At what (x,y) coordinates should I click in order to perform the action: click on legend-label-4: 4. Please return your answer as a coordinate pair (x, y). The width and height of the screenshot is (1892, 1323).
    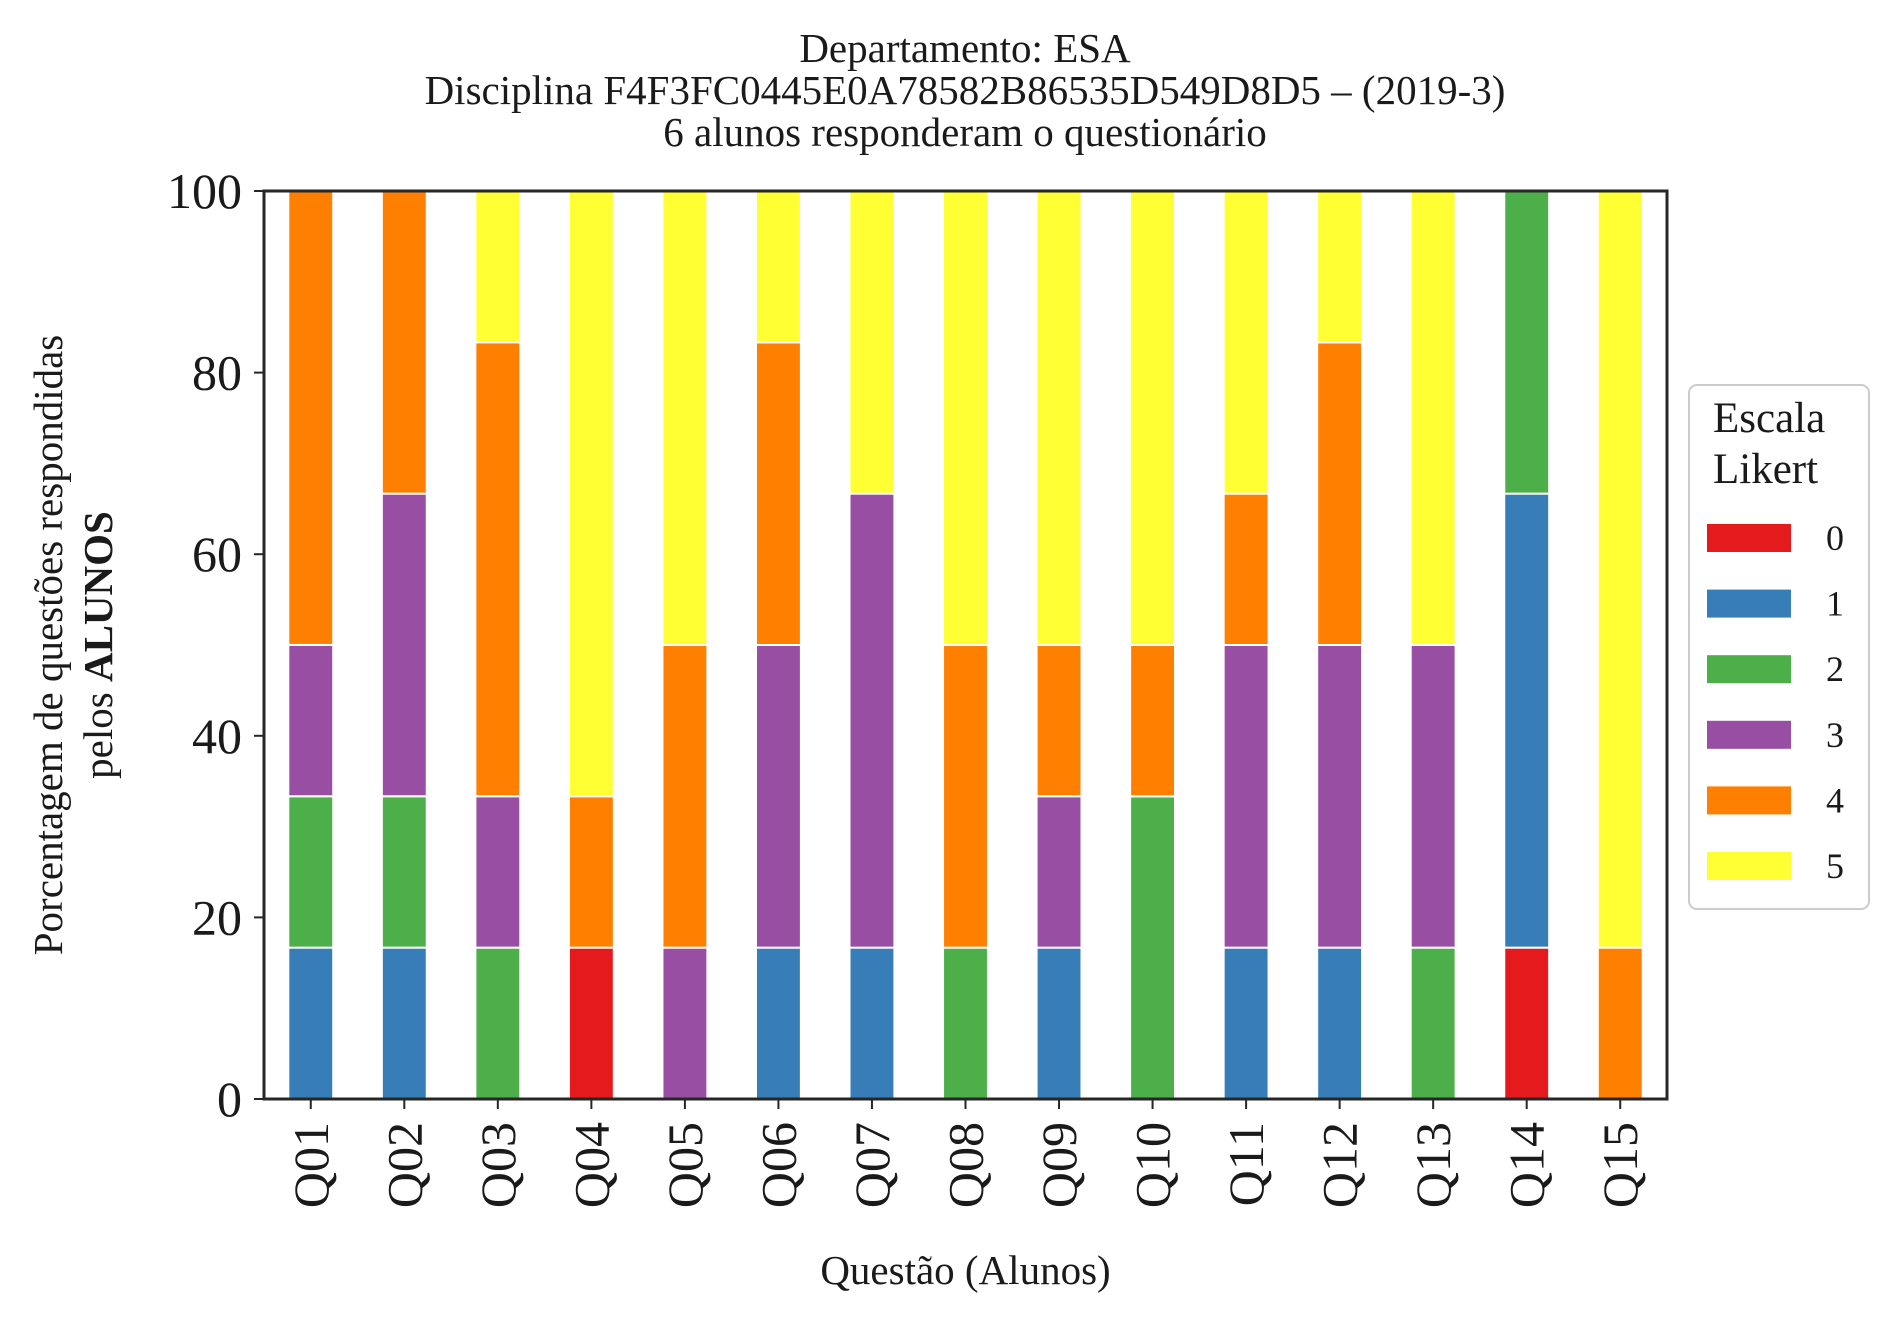
    Looking at the image, I should click on (1835, 800).